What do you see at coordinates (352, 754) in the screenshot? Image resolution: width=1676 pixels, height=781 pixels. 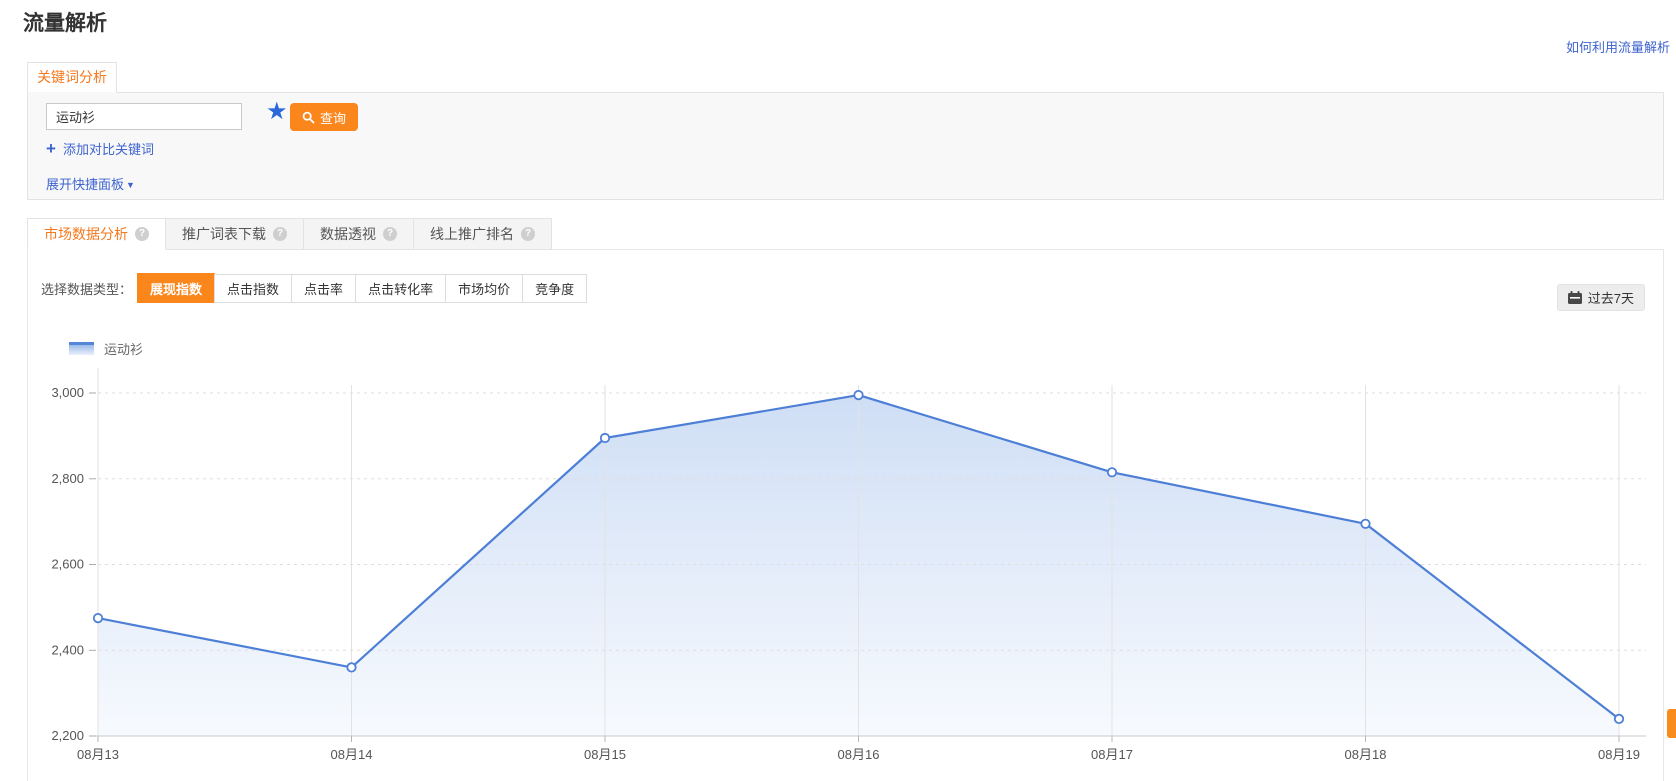 I see `x-axis-label: 08月14` at bounding box center [352, 754].